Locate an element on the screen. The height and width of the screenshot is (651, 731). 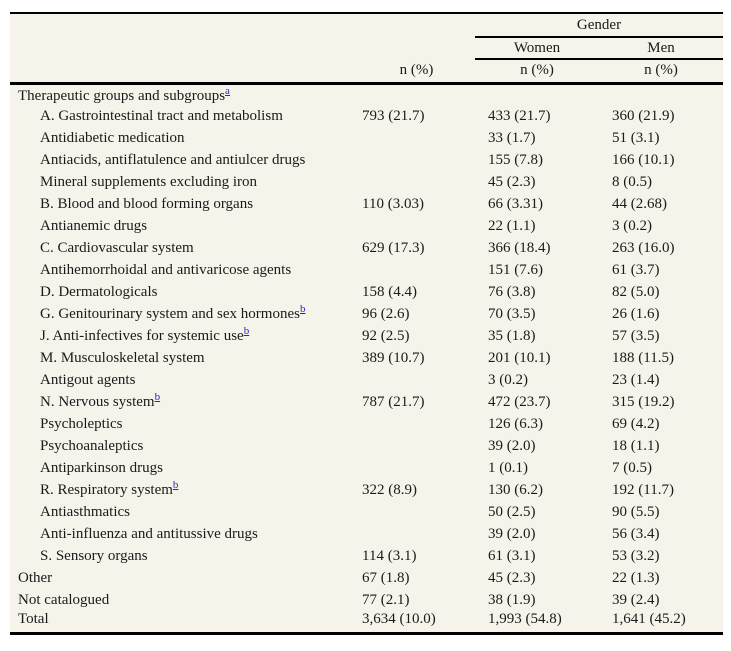
col-men-value: 26 (1.6) is located at coordinates (636, 313).